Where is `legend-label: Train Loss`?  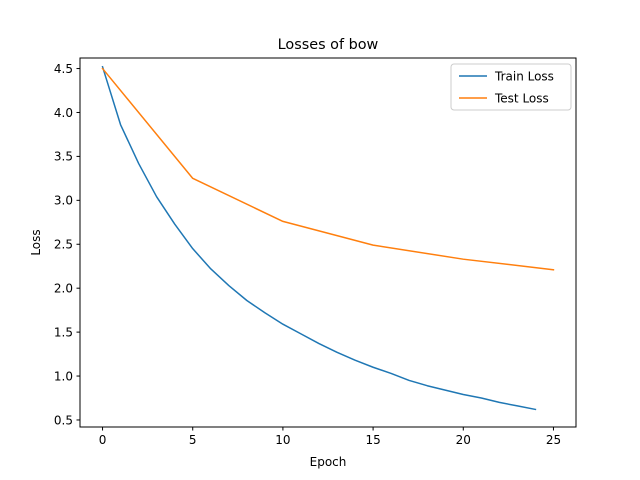
legend-label: Train Loss is located at coordinates (524, 76).